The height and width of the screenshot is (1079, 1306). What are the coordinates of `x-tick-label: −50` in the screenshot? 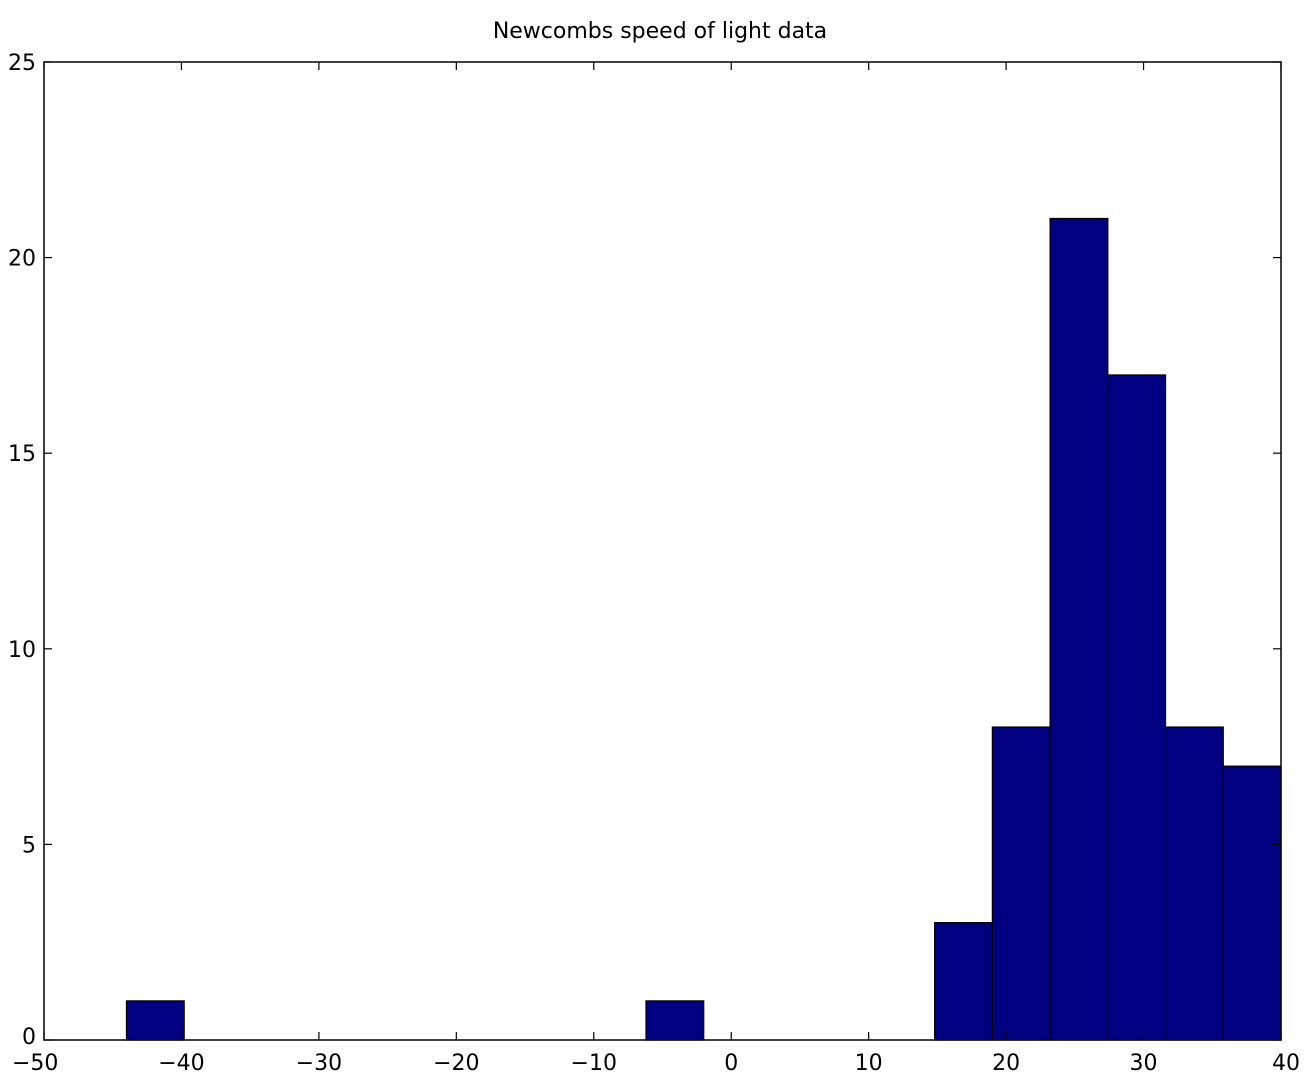 It's located at (35, 1063).